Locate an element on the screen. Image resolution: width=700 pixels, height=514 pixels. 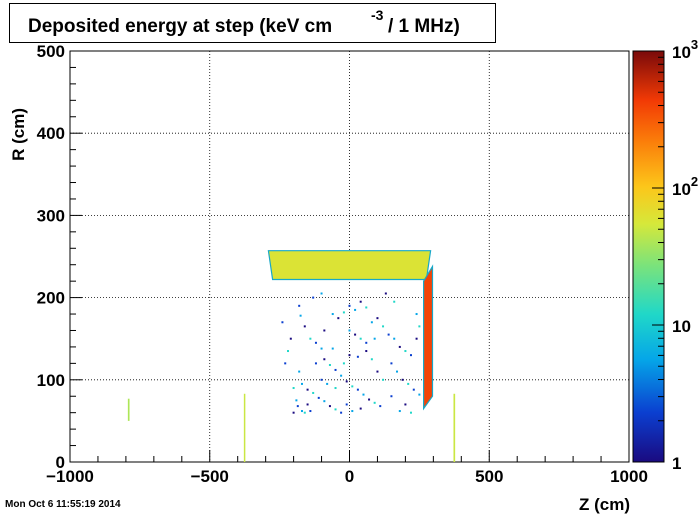
colorbar is located at coordinates (648, 256).